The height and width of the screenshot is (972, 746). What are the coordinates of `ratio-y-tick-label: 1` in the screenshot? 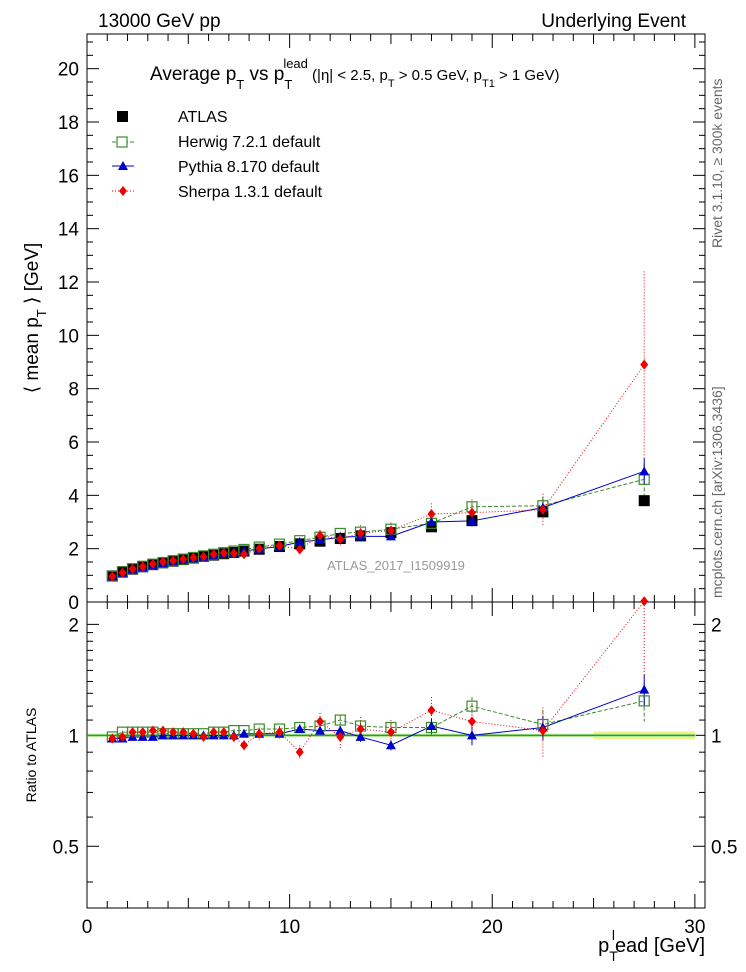 It's located at (73, 736).